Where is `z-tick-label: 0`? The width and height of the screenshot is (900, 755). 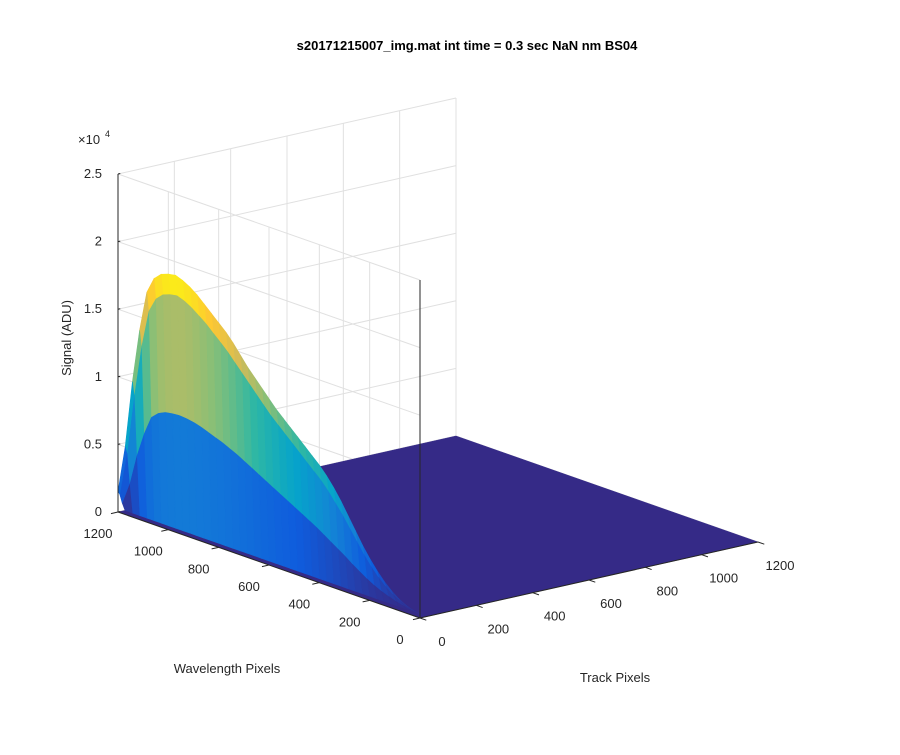 z-tick-label: 0 is located at coordinates (98, 511).